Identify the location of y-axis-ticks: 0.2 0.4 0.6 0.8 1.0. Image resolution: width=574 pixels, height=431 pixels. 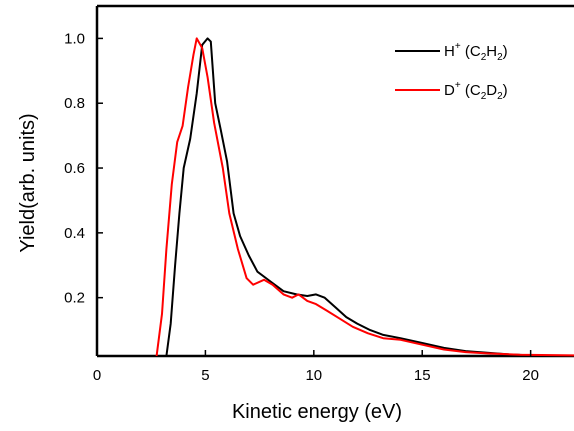
(83, 168).